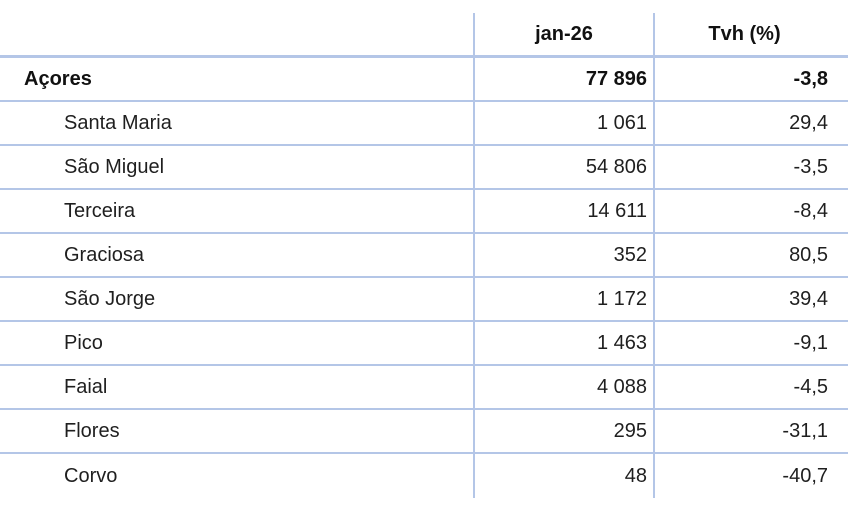 The image size is (848, 513). What do you see at coordinates (750, 211) in the screenshot?
I see `tvh-cell: -8,4` at bounding box center [750, 211].